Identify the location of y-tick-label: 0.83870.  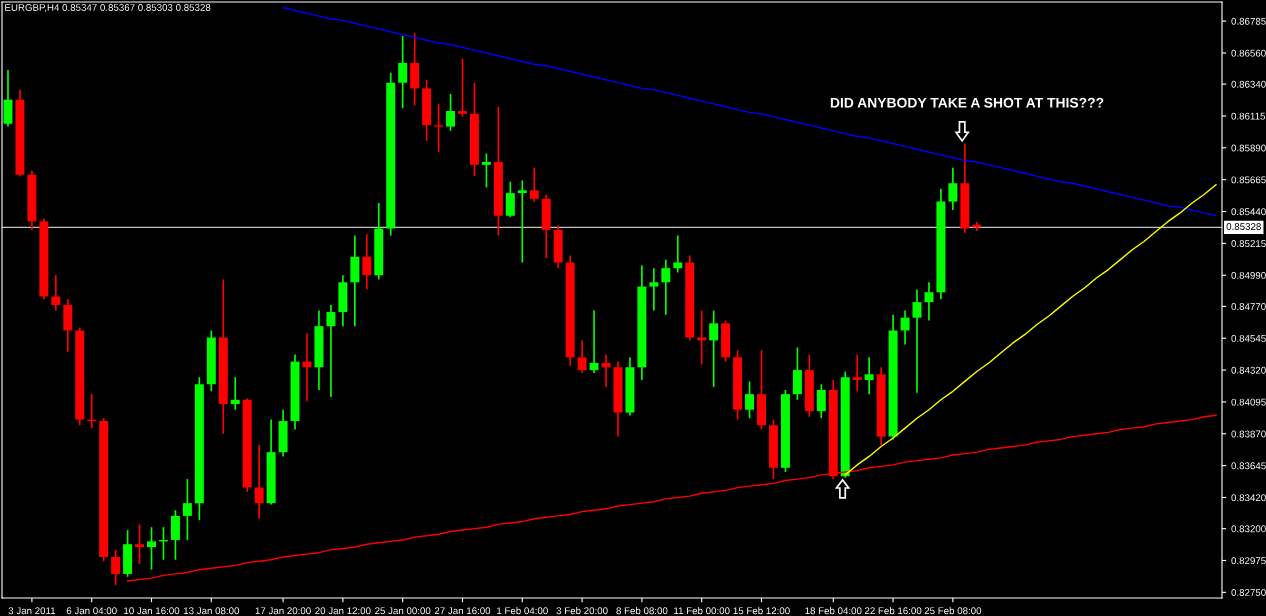
(1248, 434).